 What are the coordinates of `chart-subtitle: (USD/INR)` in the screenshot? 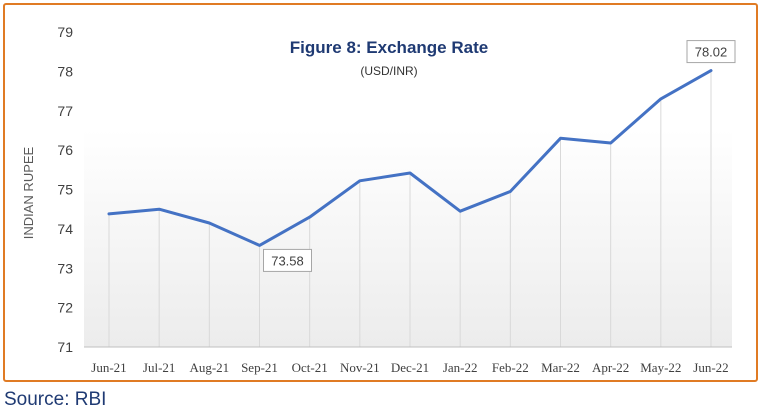 It's located at (388, 71).